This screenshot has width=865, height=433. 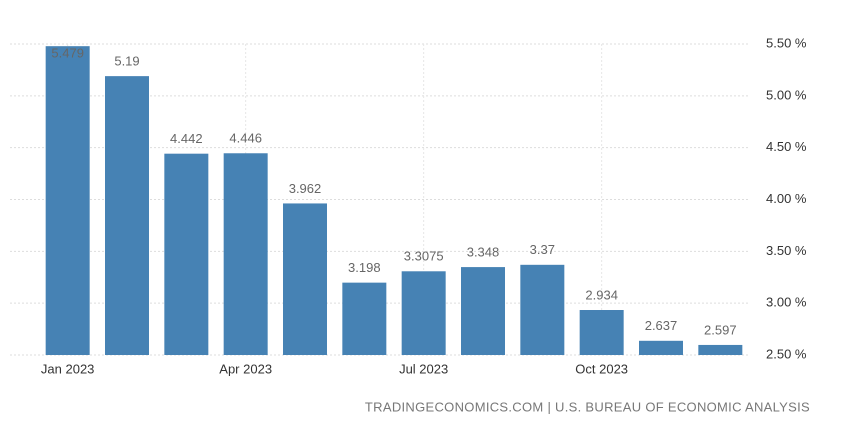 What do you see at coordinates (786, 198) in the screenshot?
I see `y-tick-label: 4.00 %` at bounding box center [786, 198].